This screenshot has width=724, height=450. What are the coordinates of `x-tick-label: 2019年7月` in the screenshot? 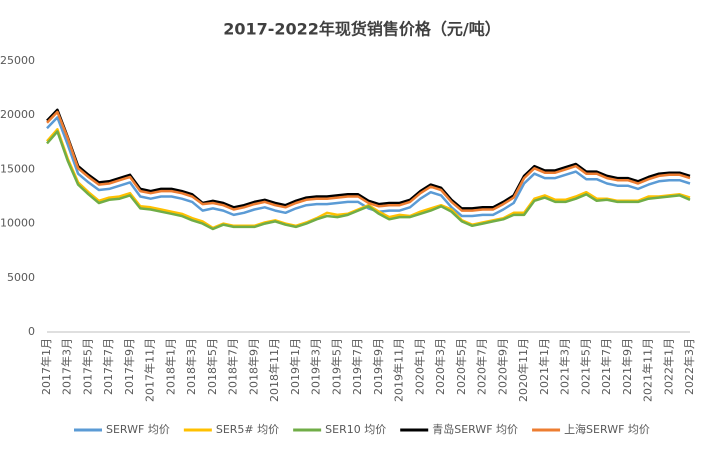 It's located at (357, 366).